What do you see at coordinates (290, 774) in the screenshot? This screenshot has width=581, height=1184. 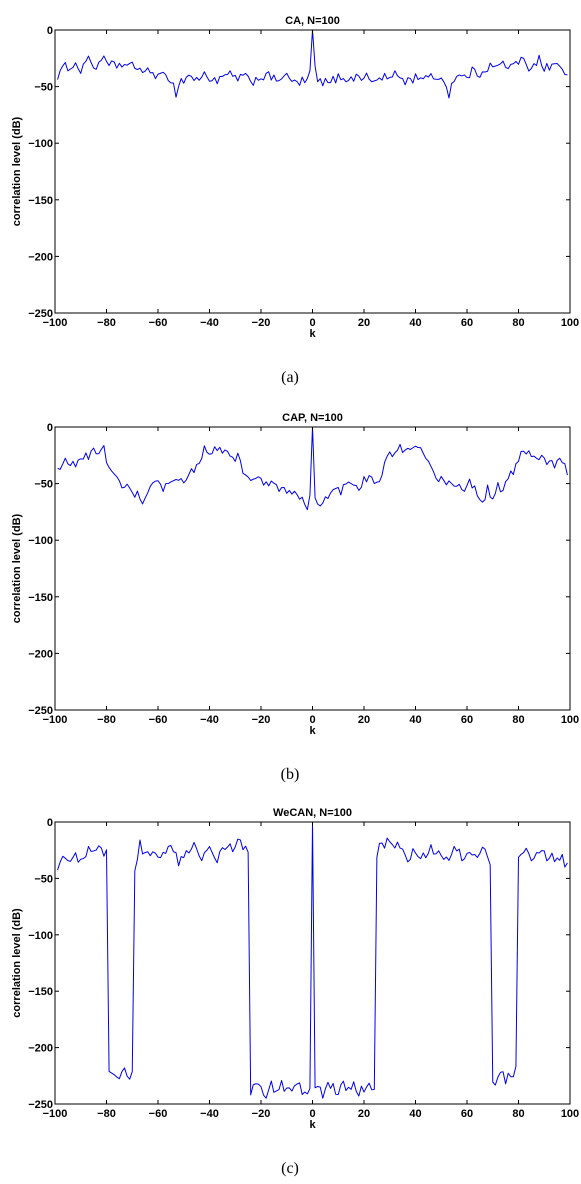 I see `subfigure-caption: (b)` at bounding box center [290, 774].